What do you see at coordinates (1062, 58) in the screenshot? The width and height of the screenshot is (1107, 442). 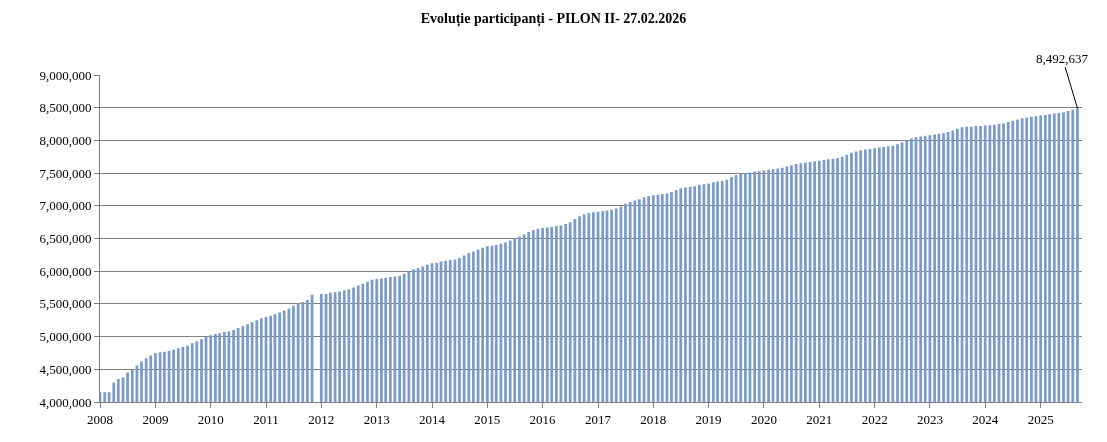 I see `annotation: 8,492,637` at bounding box center [1062, 58].